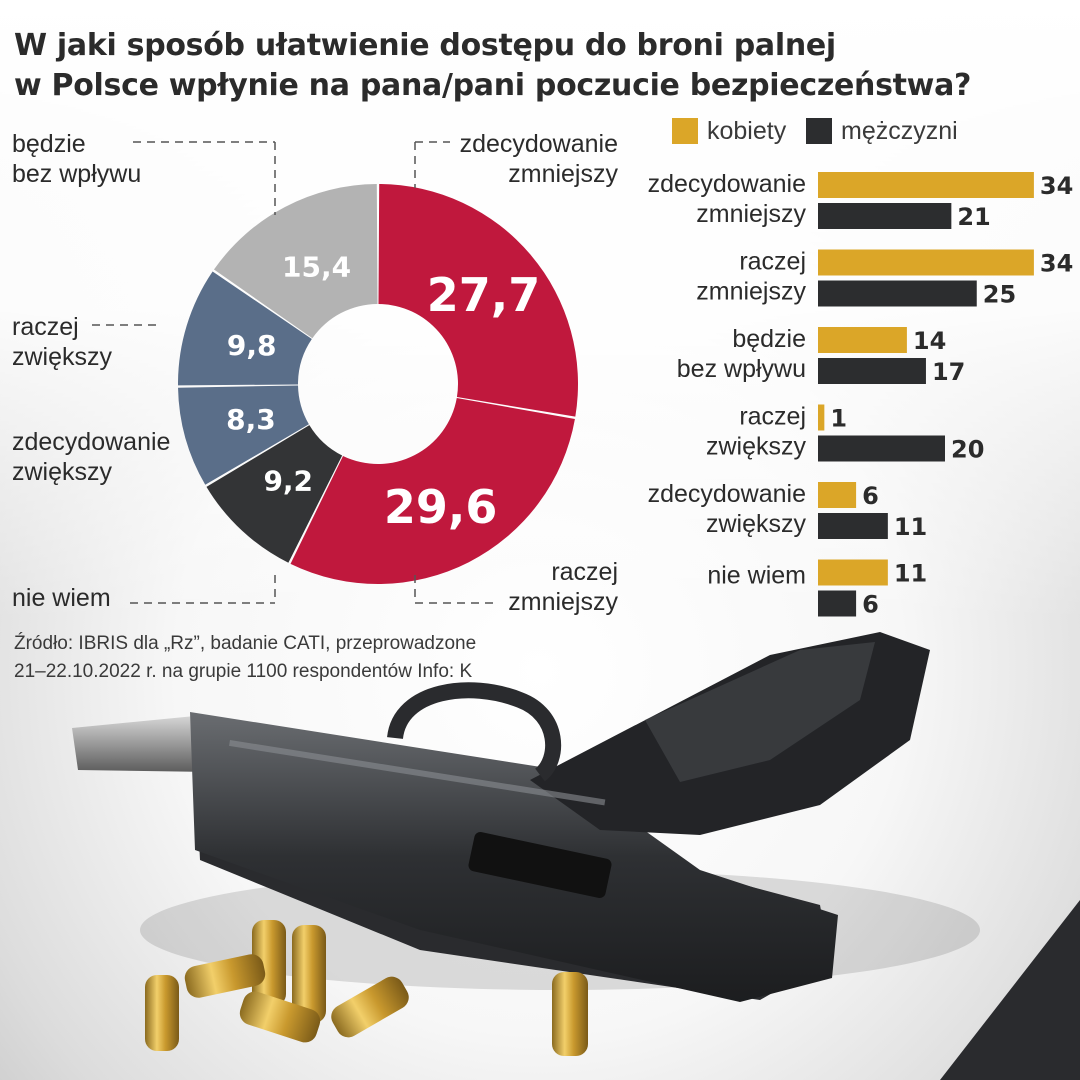 The height and width of the screenshot is (1080, 1080). I want to click on legend-label: kobiety, so click(747, 131).